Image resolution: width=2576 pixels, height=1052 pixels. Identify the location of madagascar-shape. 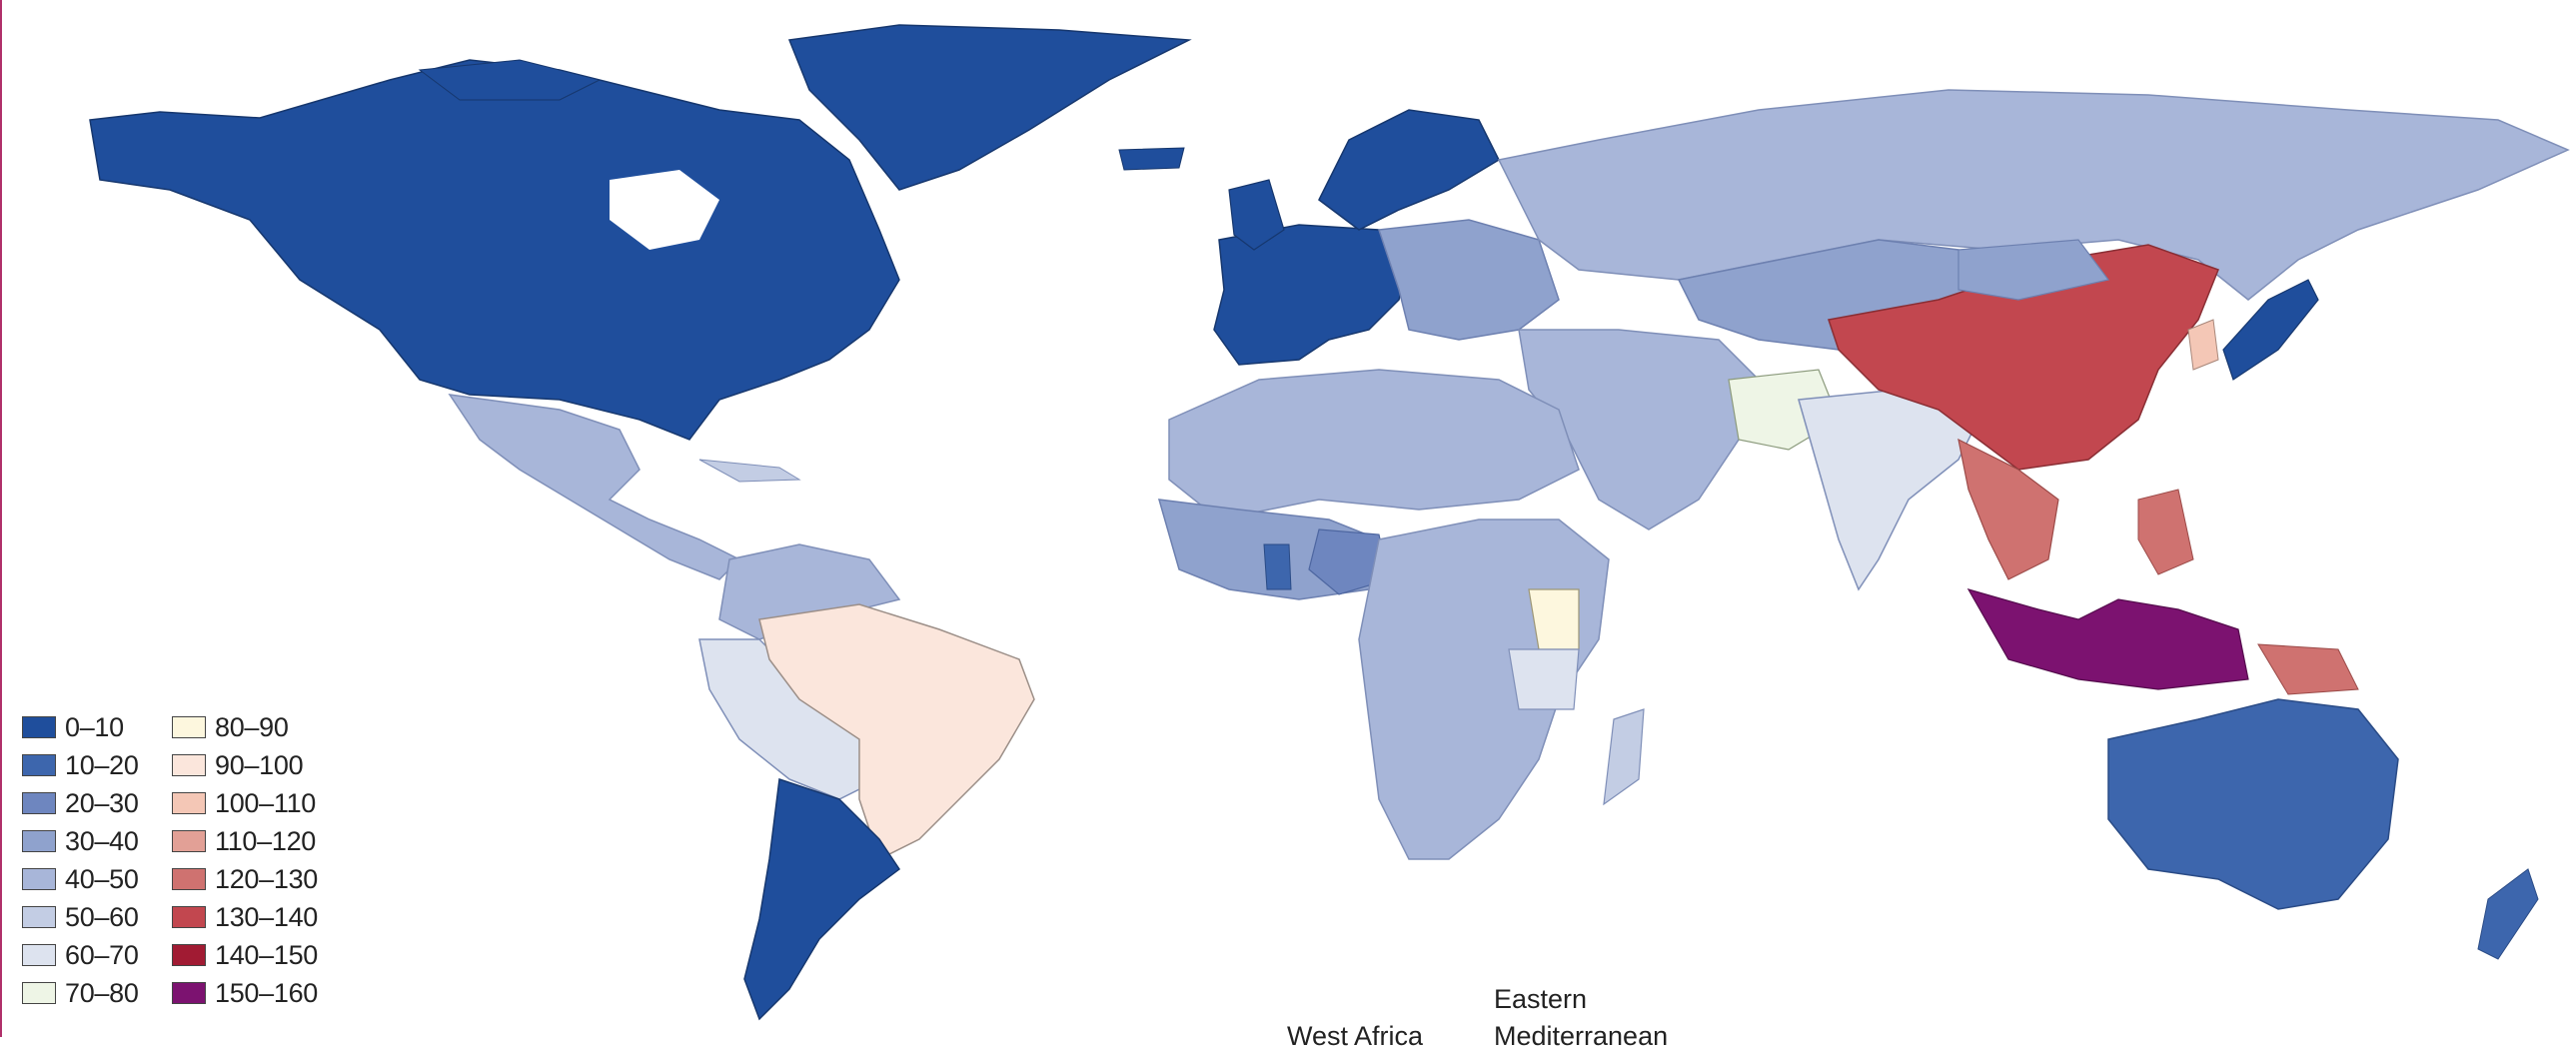
(1624, 757).